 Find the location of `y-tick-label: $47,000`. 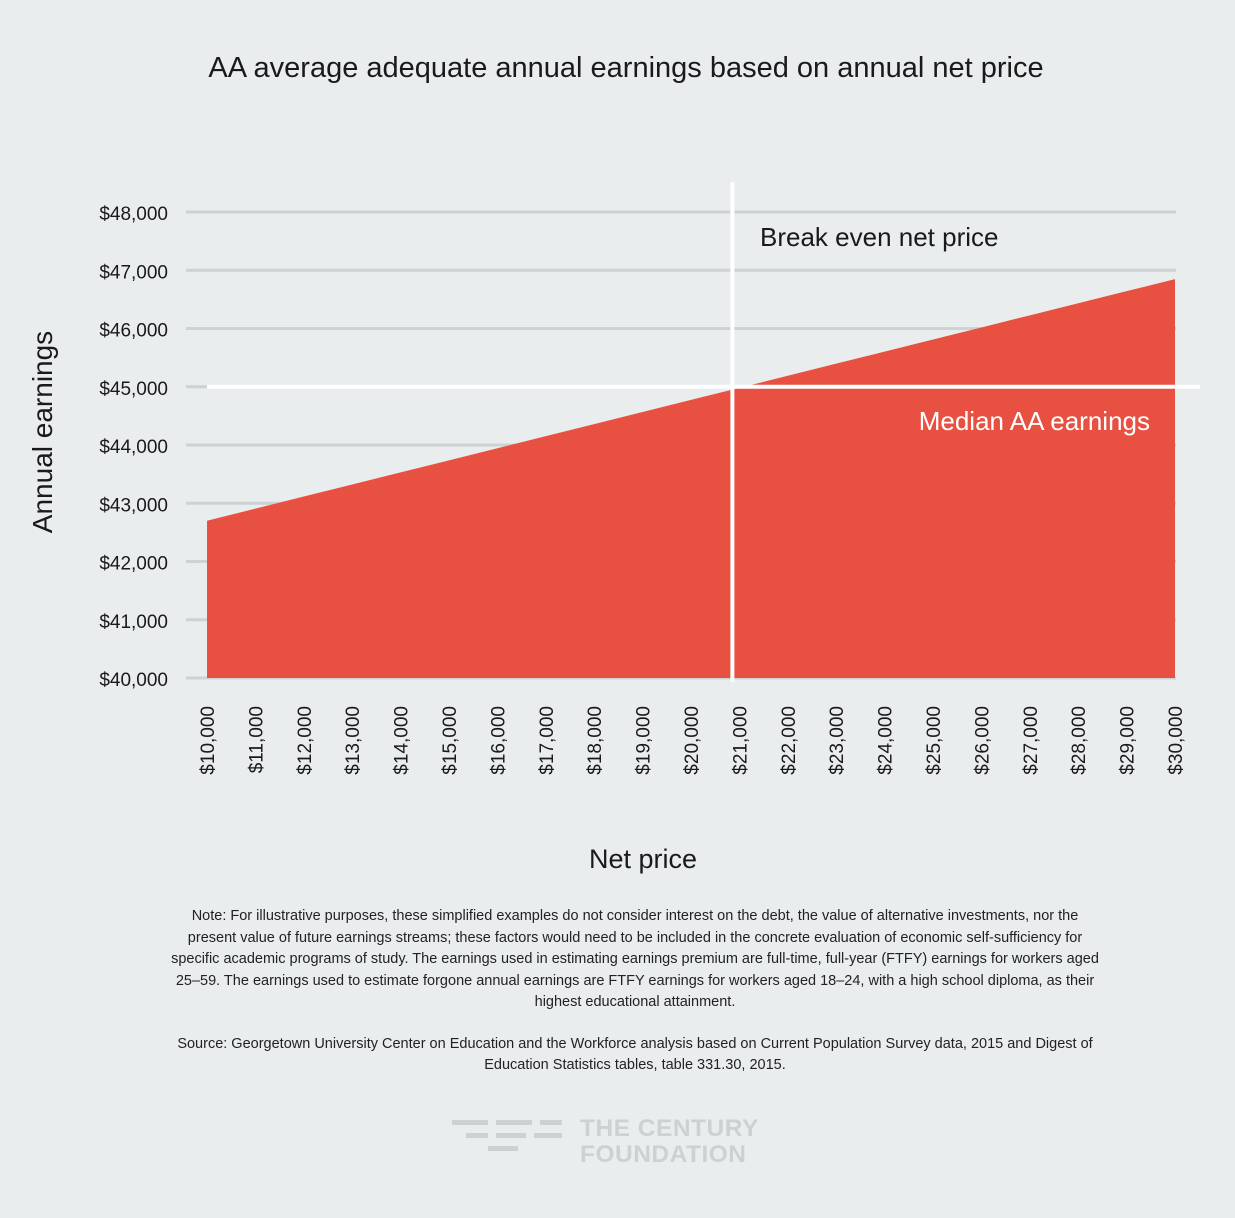

y-tick-label: $47,000 is located at coordinates (133, 272).